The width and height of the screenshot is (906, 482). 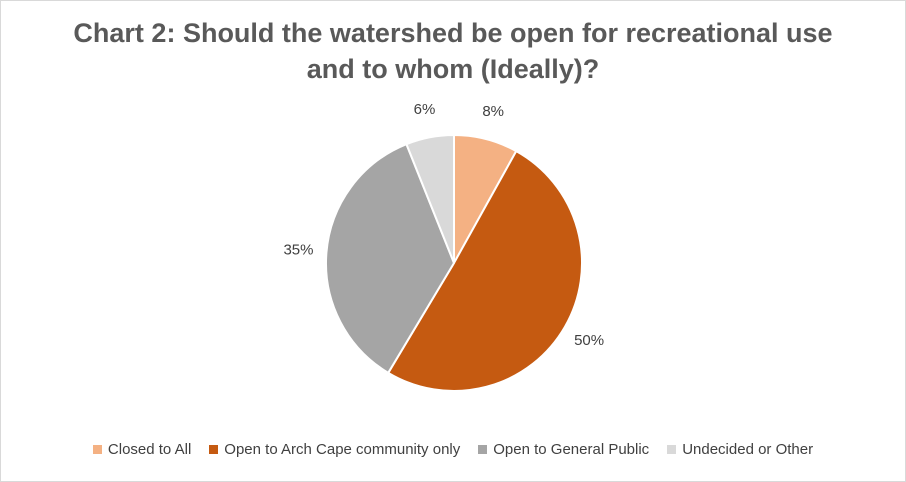 What do you see at coordinates (748, 449) in the screenshot?
I see `legend-label: Undecided or Other` at bounding box center [748, 449].